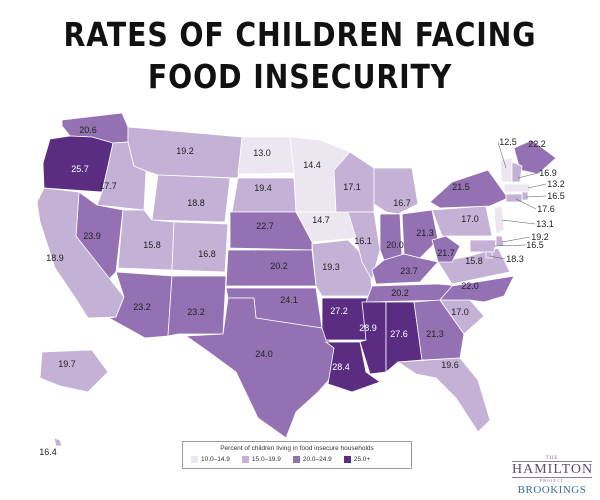 This screenshot has width=600, height=500. I want to click on state-value-ga: 21.3, so click(435, 334).